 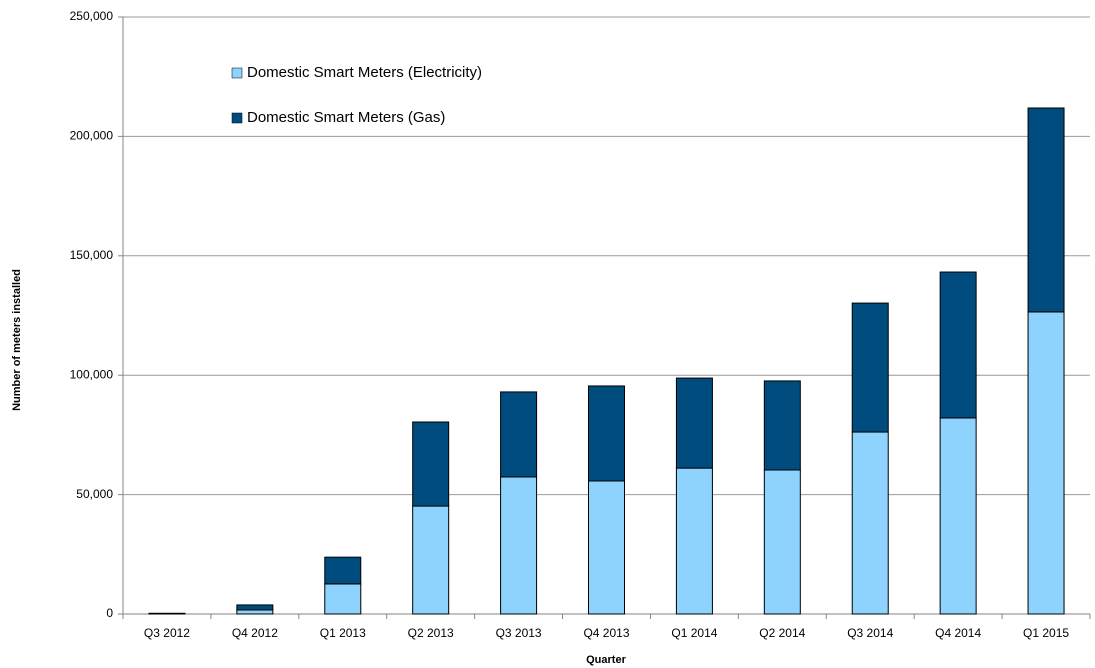 What do you see at coordinates (606, 660) in the screenshot?
I see `x-axis-label: Quarter` at bounding box center [606, 660].